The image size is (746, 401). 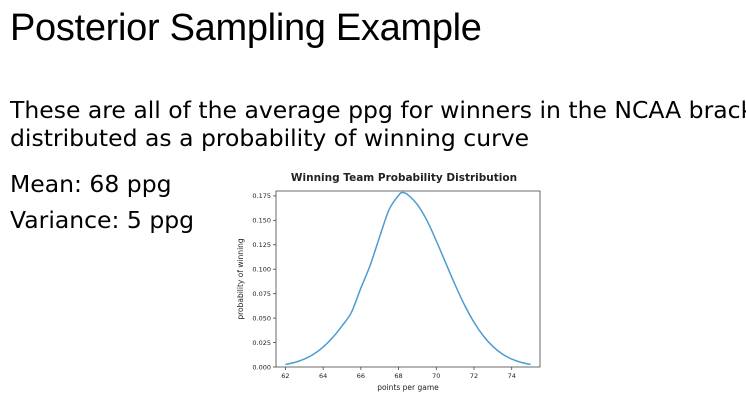 What do you see at coordinates (408, 387) in the screenshot?
I see `x-axis-label: points per game` at bounding box center [408, 387].